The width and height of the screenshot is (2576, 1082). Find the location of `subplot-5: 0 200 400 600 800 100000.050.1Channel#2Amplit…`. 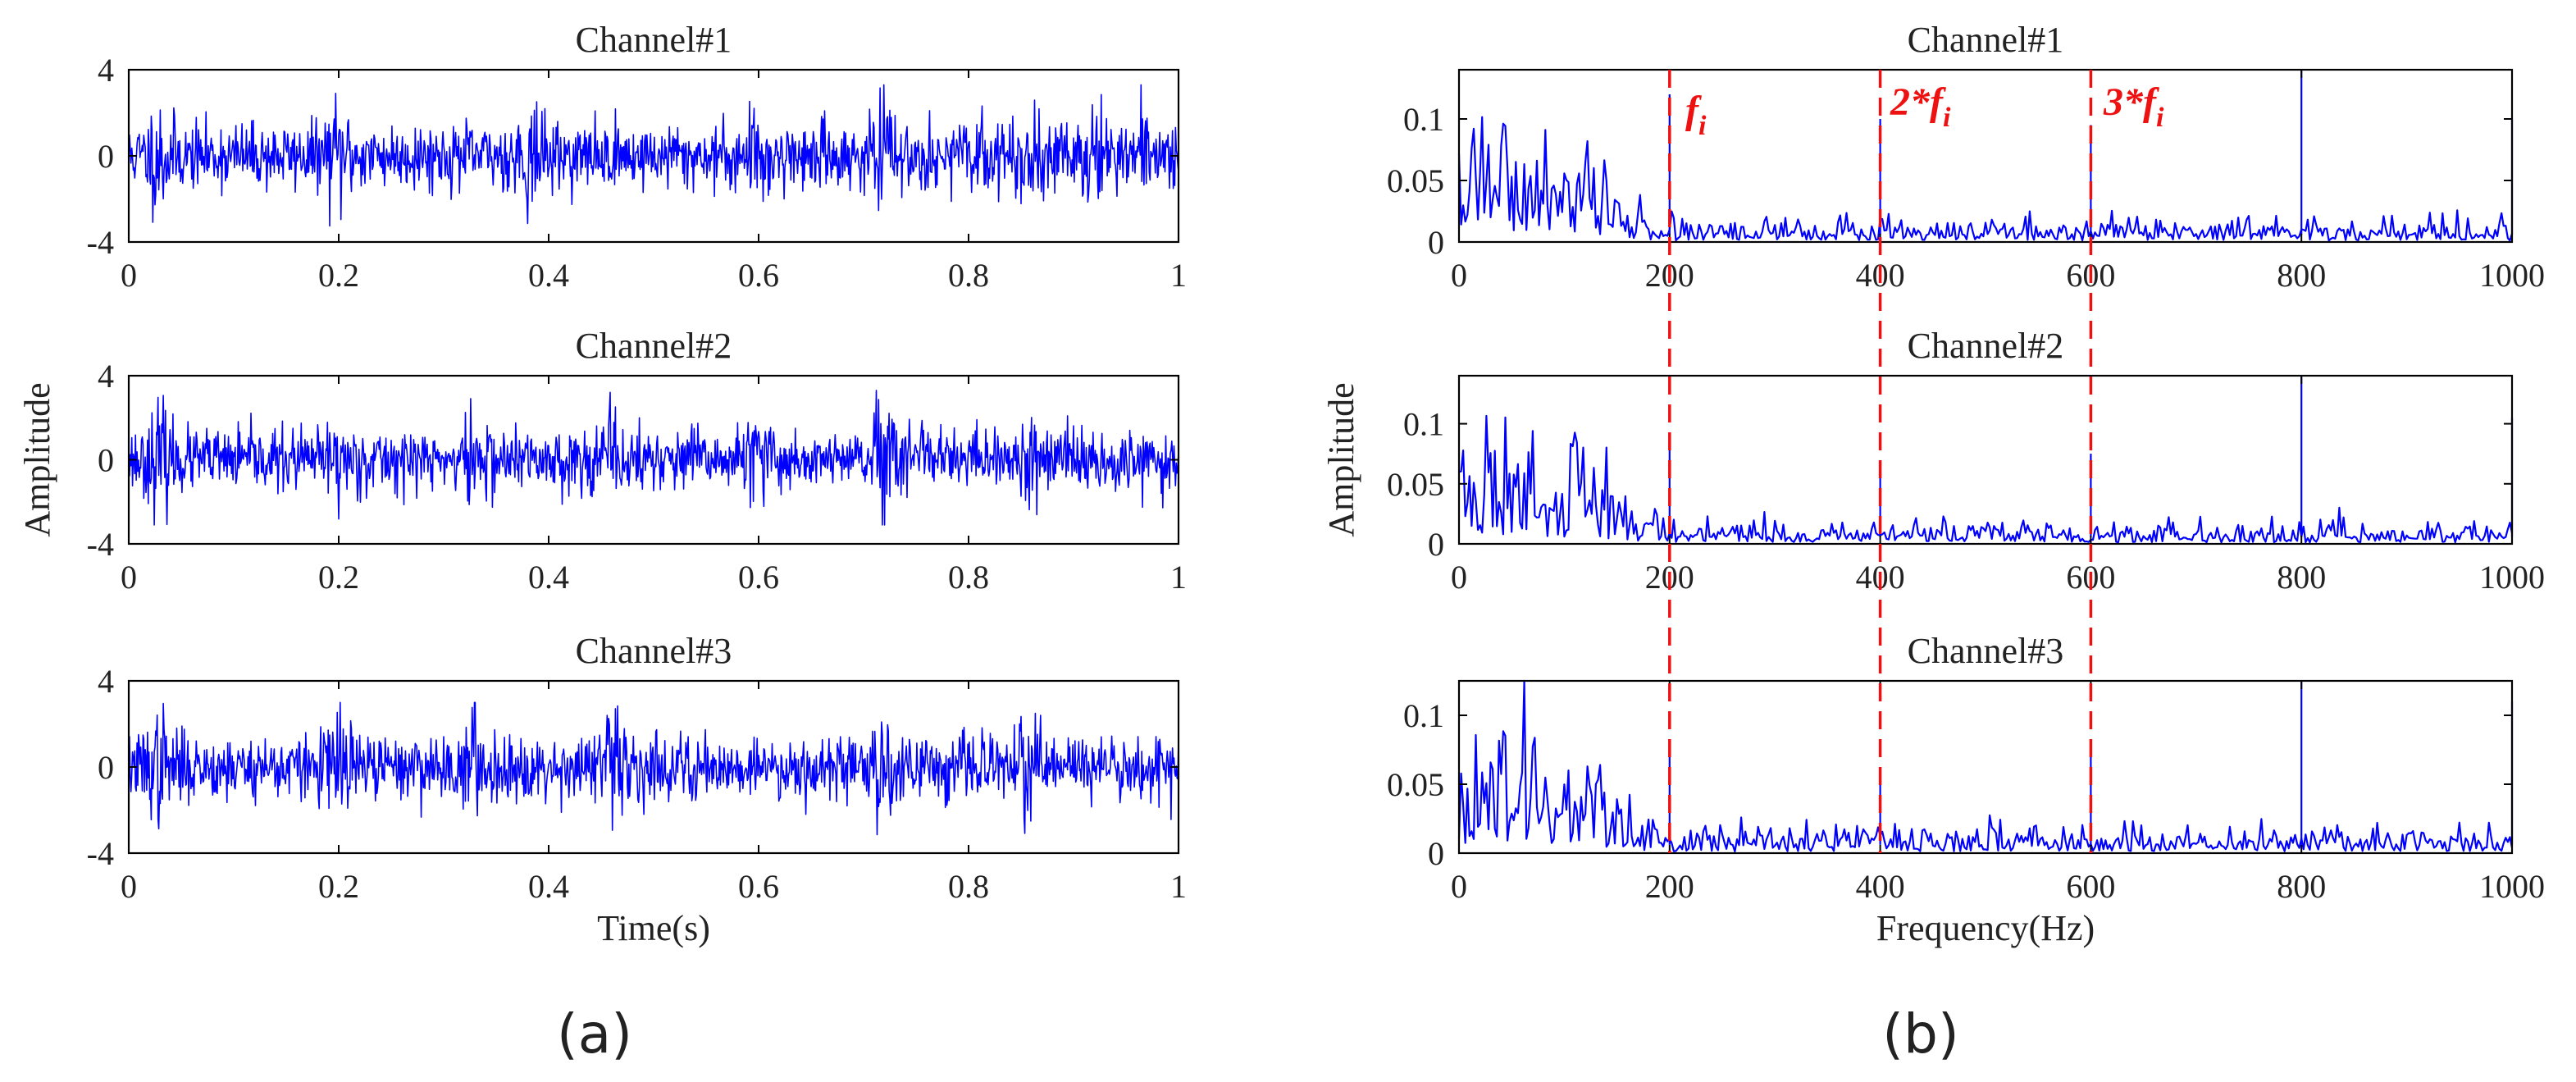

subplot-5: 0 200 400 600 800 100000.050.1Channel#2Amplit… is located at coordinates (1933, 461).